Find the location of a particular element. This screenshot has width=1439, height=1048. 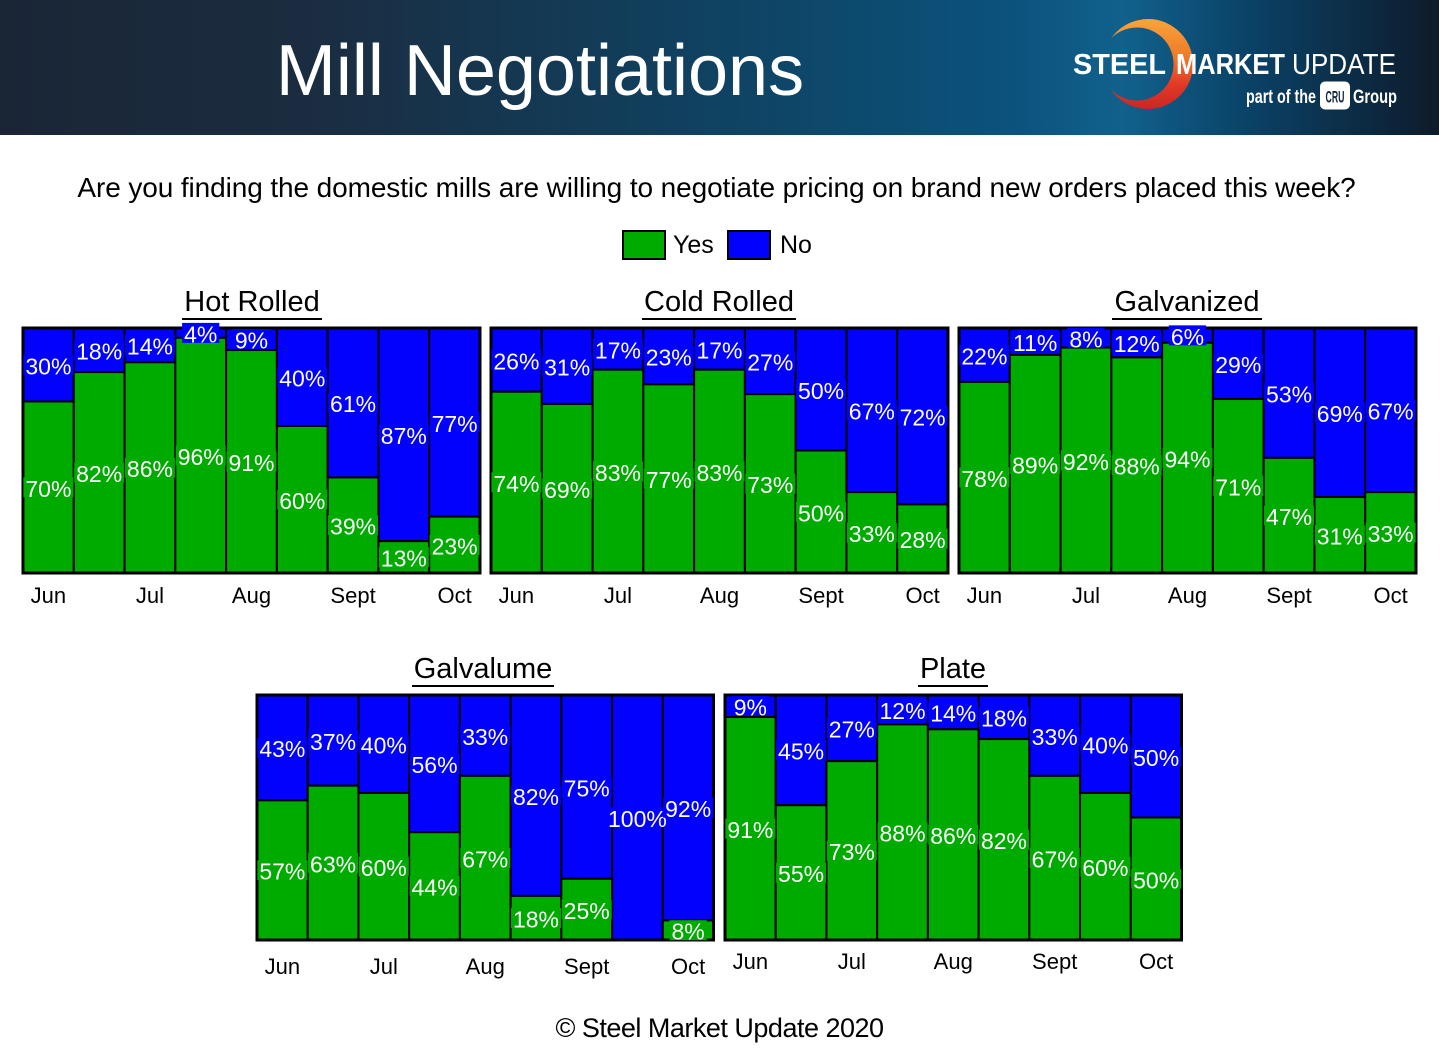

svg-text: 37% is located at coordinates (333, 742).